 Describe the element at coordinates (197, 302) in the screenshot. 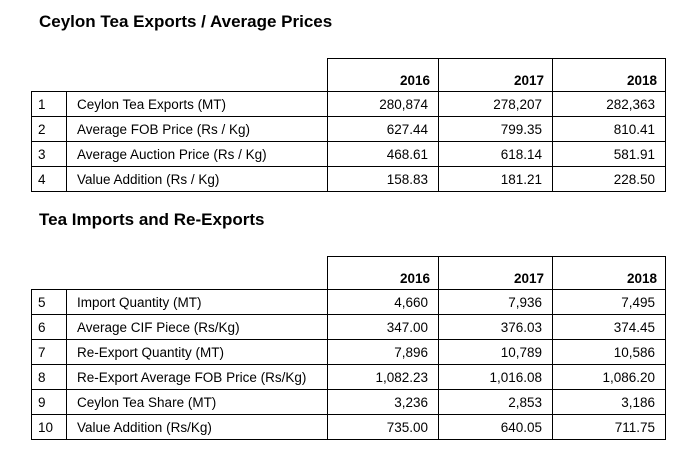

I see `row-label: Import Quantity (MT)` at that location.